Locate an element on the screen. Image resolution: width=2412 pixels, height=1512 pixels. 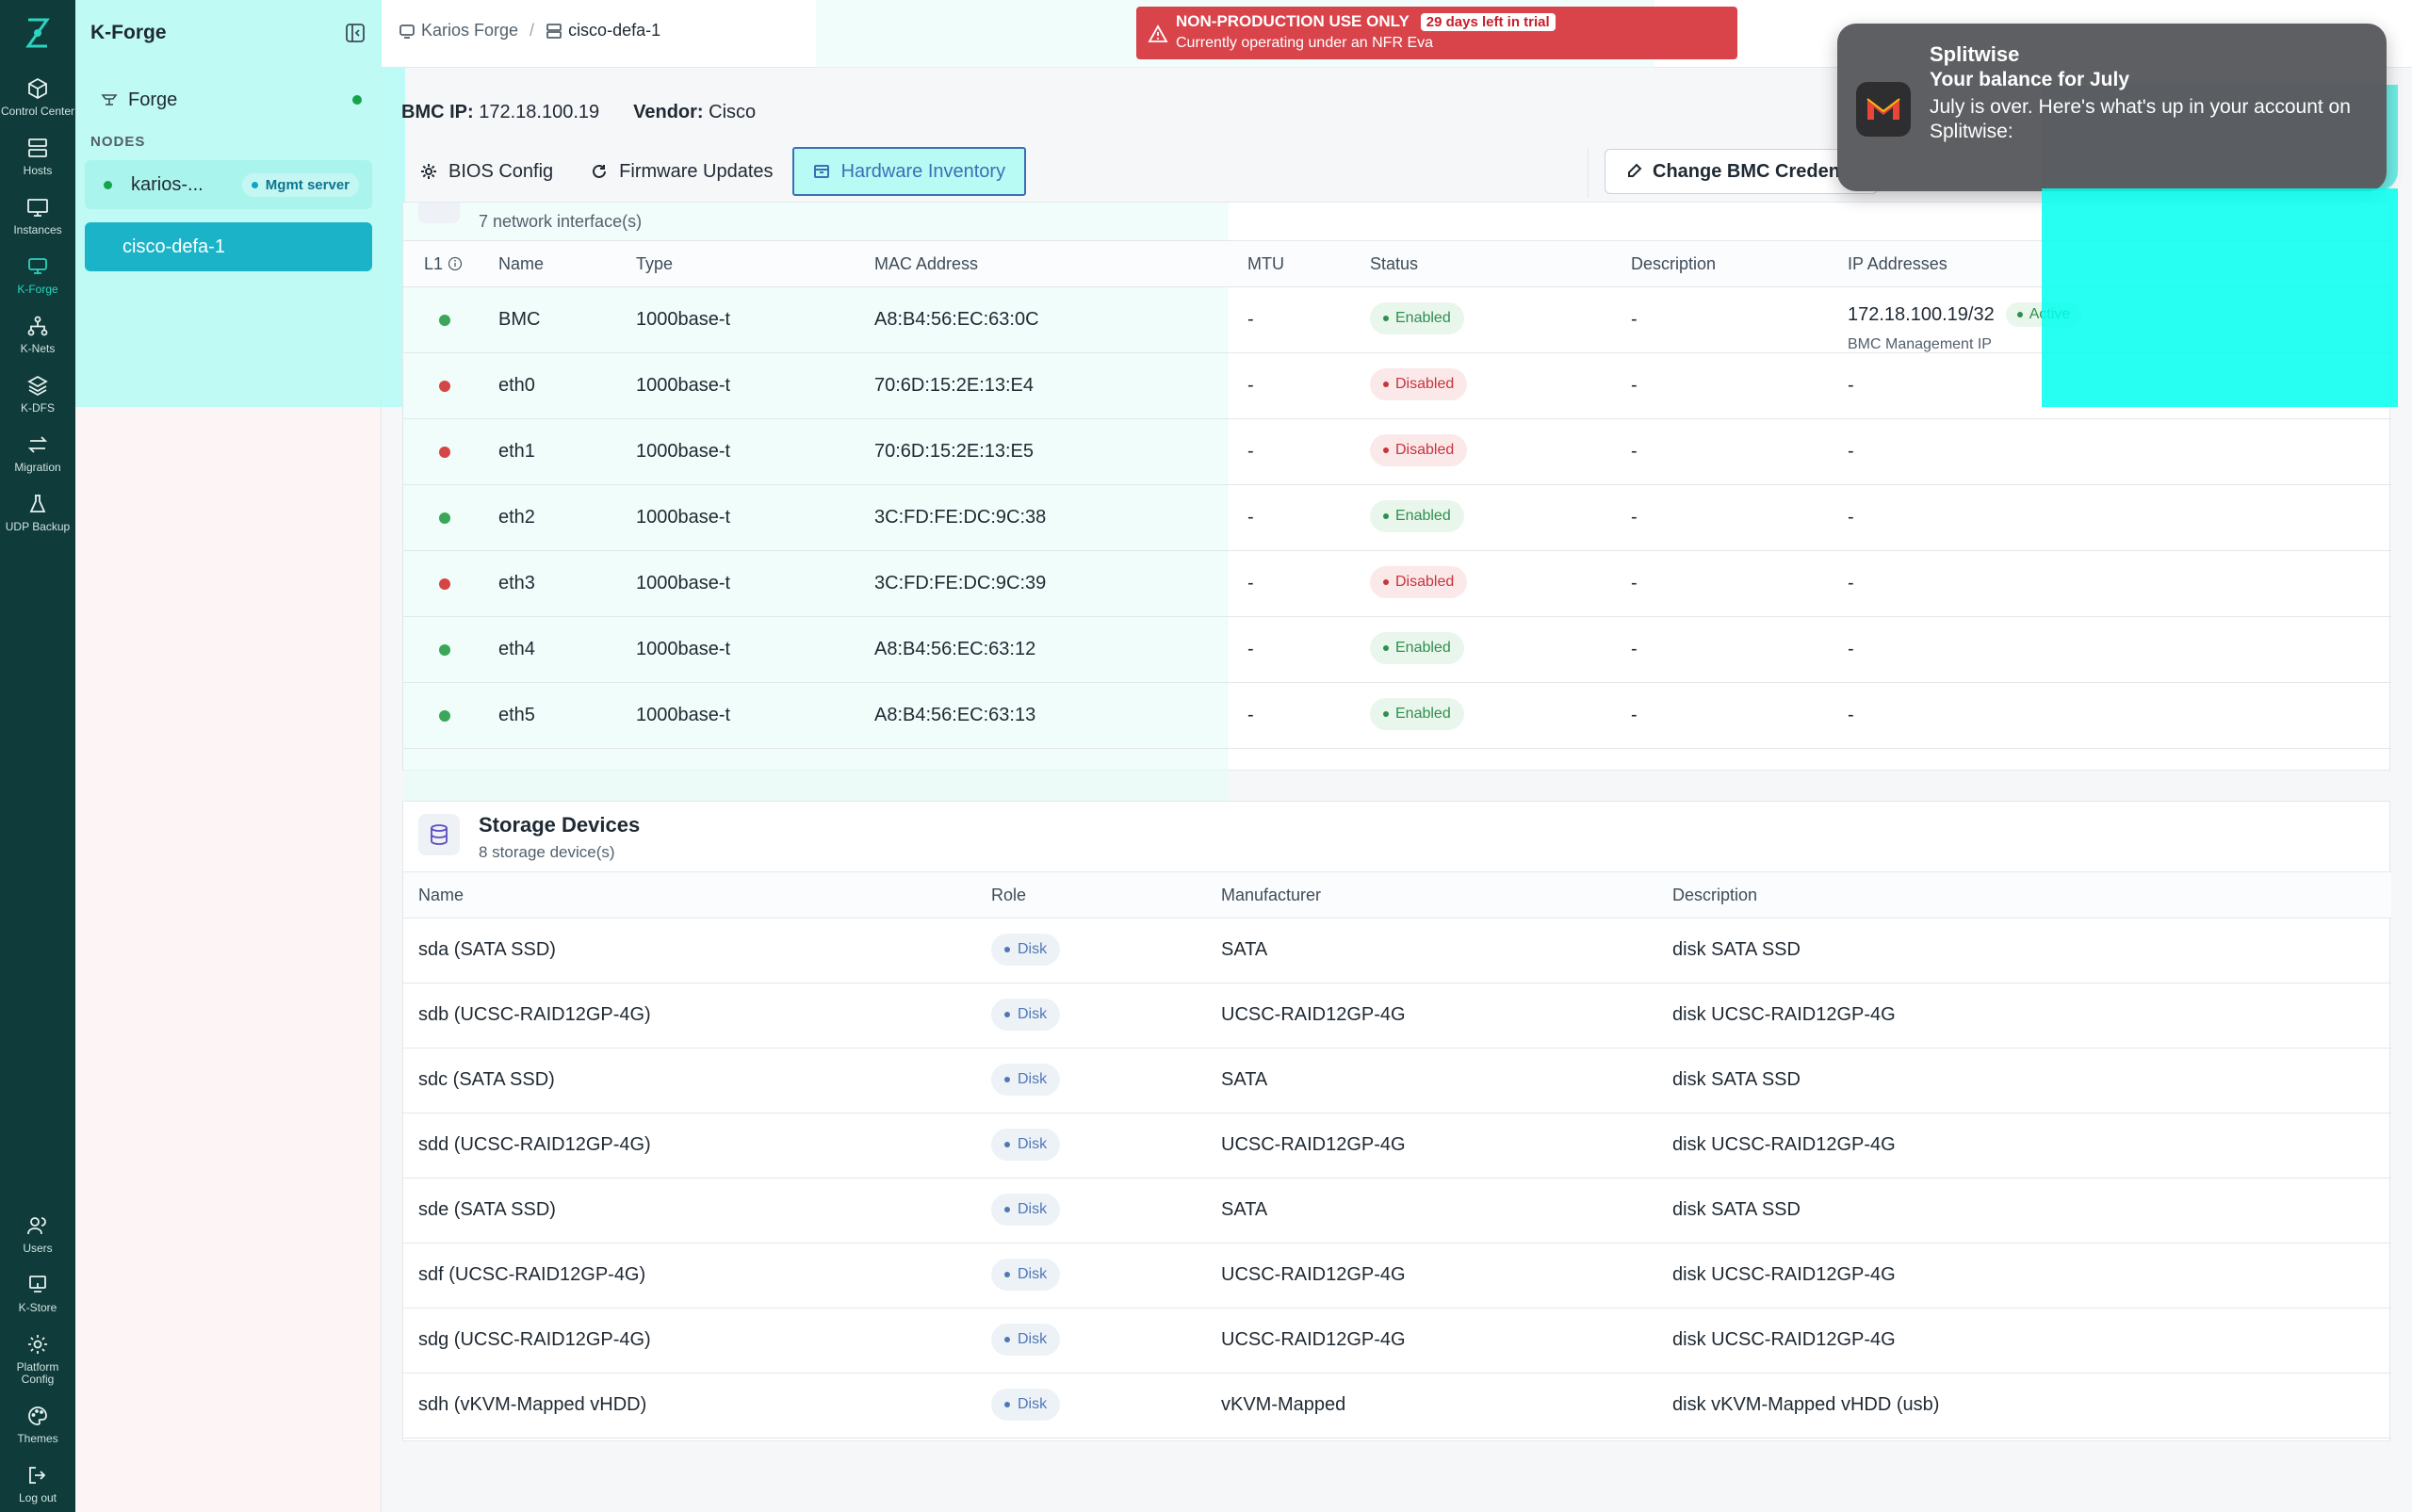
box-icon is located at coordinates (821, 171).